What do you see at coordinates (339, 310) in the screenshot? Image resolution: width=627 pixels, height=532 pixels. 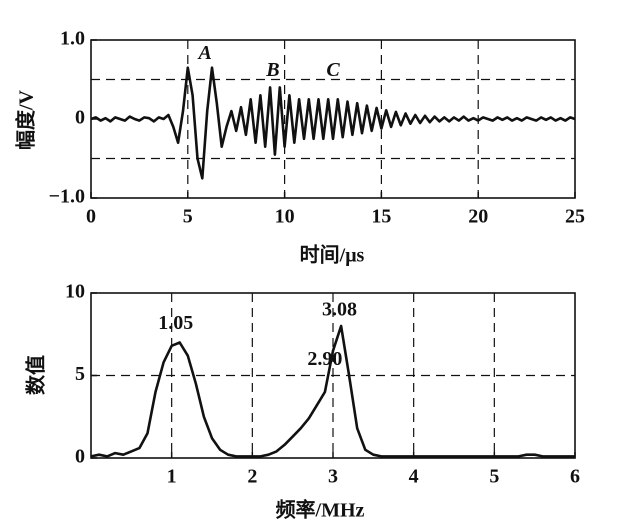 I see `annotation: 3.08` at bounding box center [339, 310].